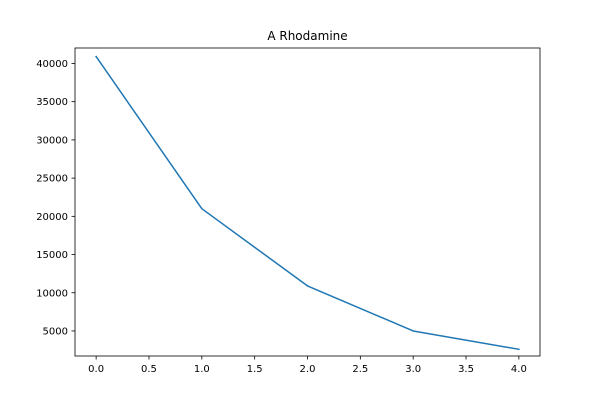  What do you see at coordinates (52, 179) in the screenshot?
I see `y-tick-label: 25000` at bounding box center [52, 179].